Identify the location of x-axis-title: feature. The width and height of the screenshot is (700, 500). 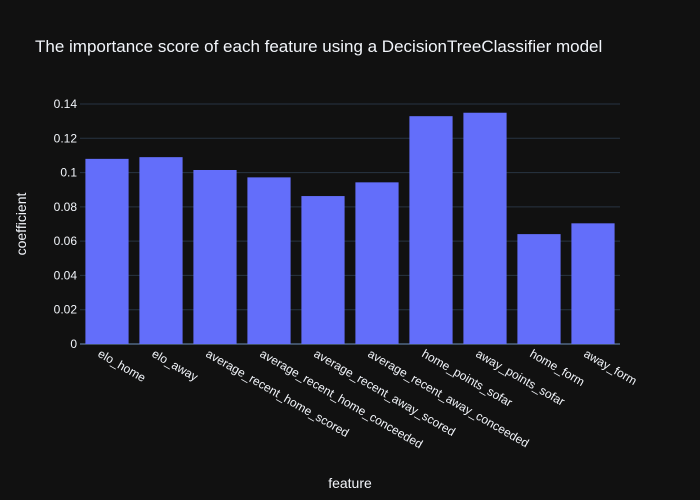
(350, 483).